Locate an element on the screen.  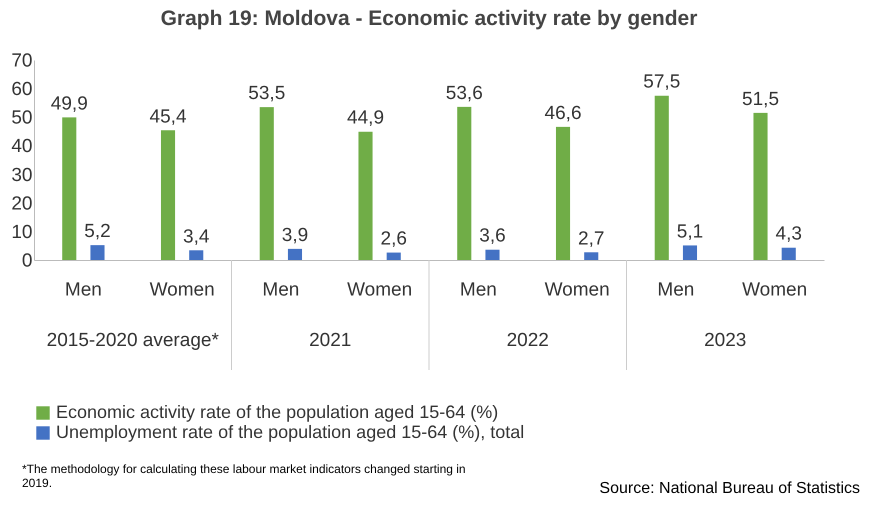
data-label: 5,1 is located at coordinates (690, 231).